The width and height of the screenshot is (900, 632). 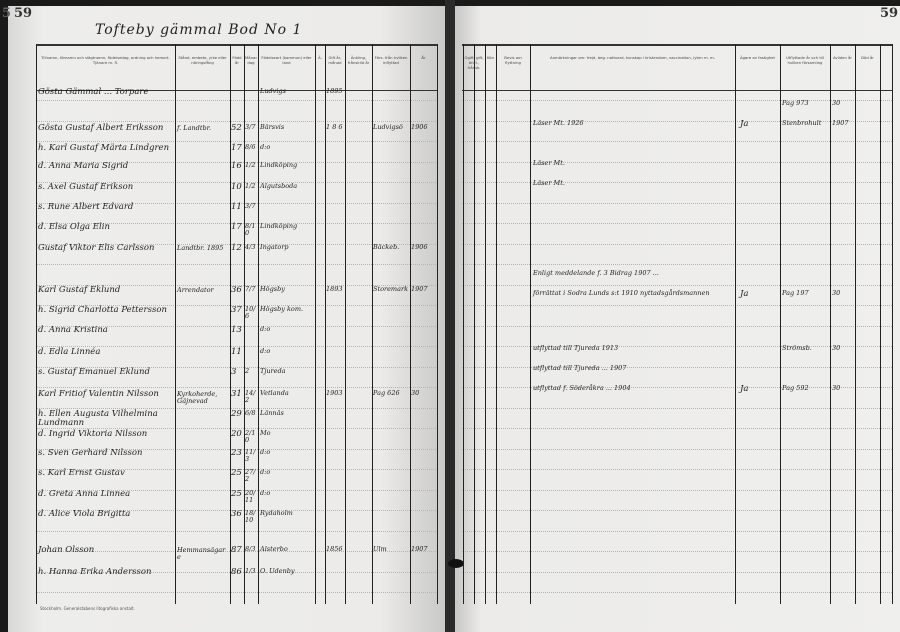 What do you see at coordinates (423, 57) in the screenshot?
I see `column-header: År` at bounding box center [423, 57].